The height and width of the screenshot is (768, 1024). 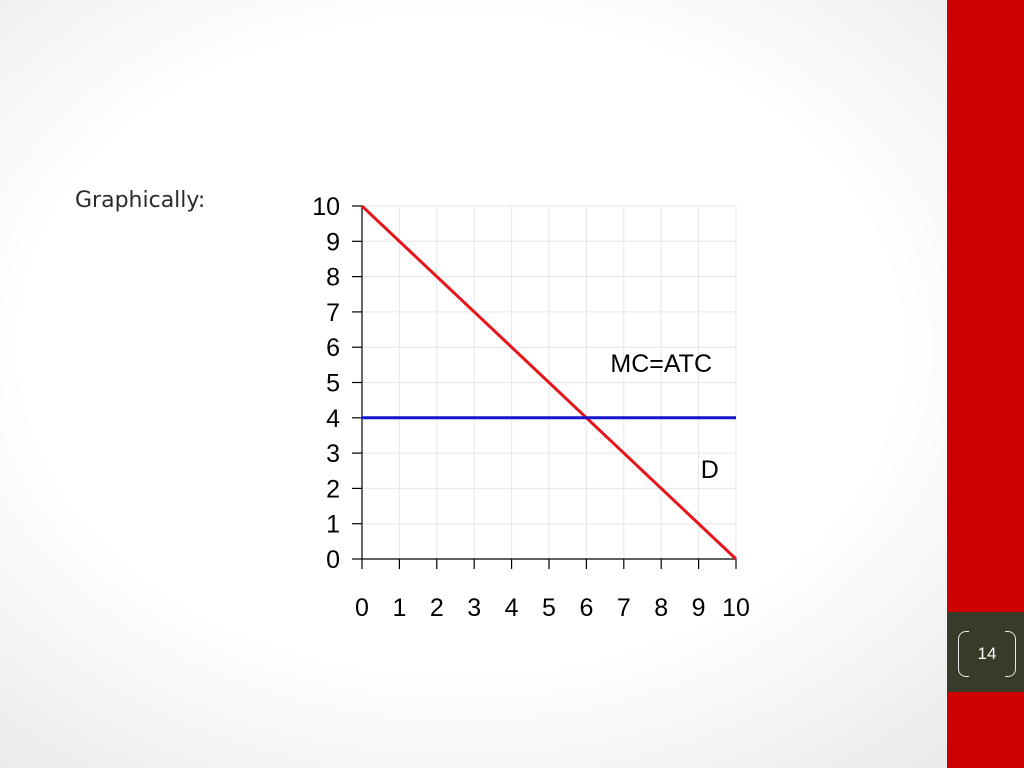 I want to click on page-number-box: 14, so click(x=987, y=654).